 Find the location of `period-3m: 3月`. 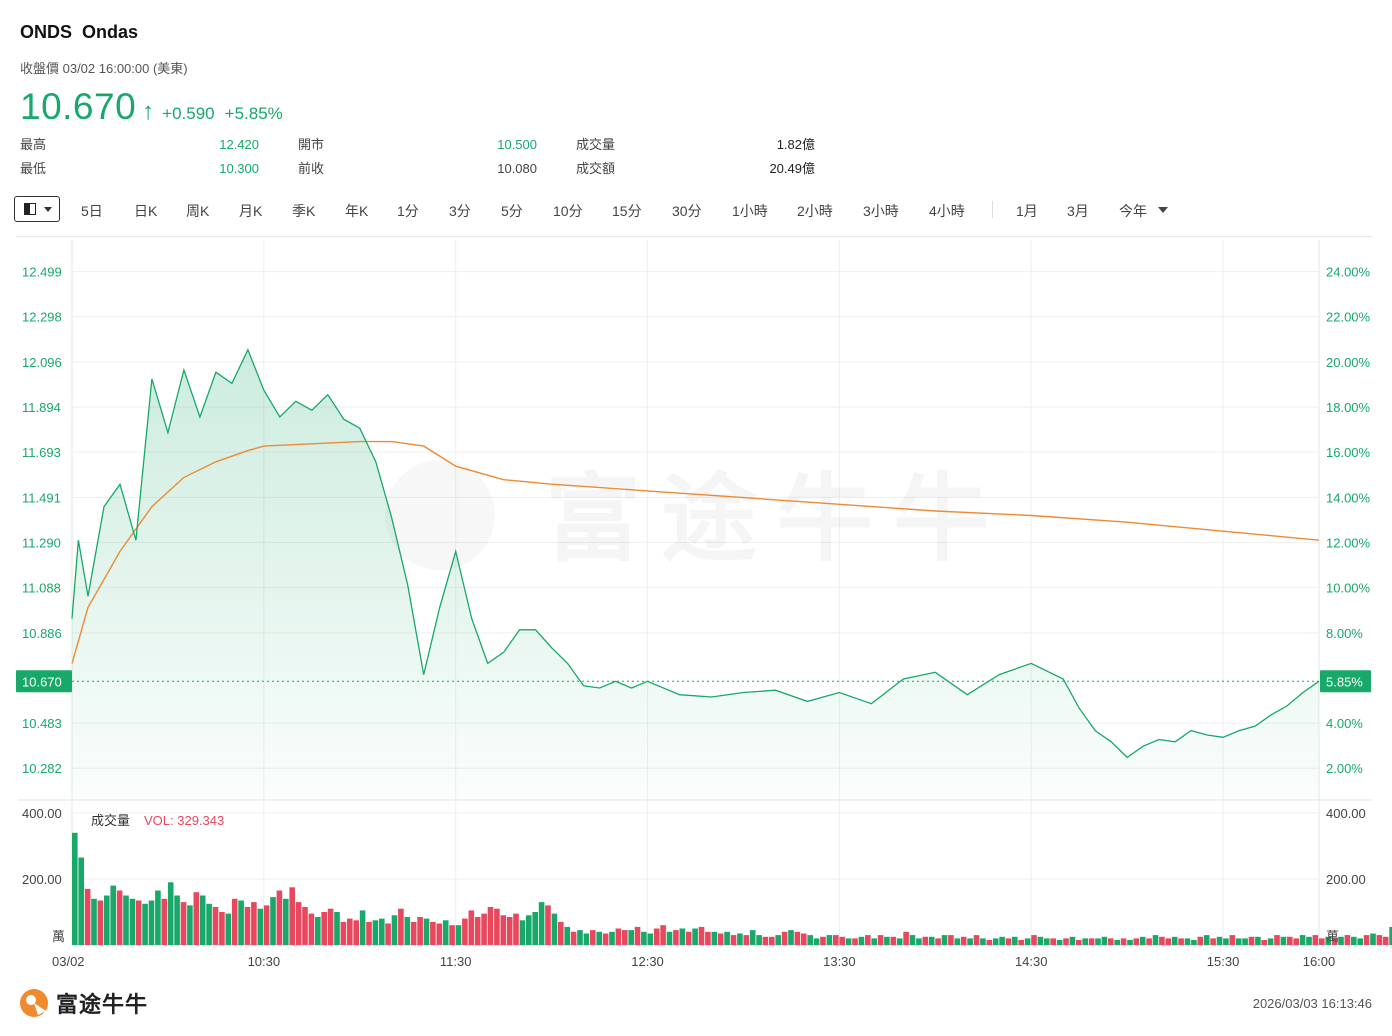

period-3m: 3月 is located at coordinates (1078, 211).